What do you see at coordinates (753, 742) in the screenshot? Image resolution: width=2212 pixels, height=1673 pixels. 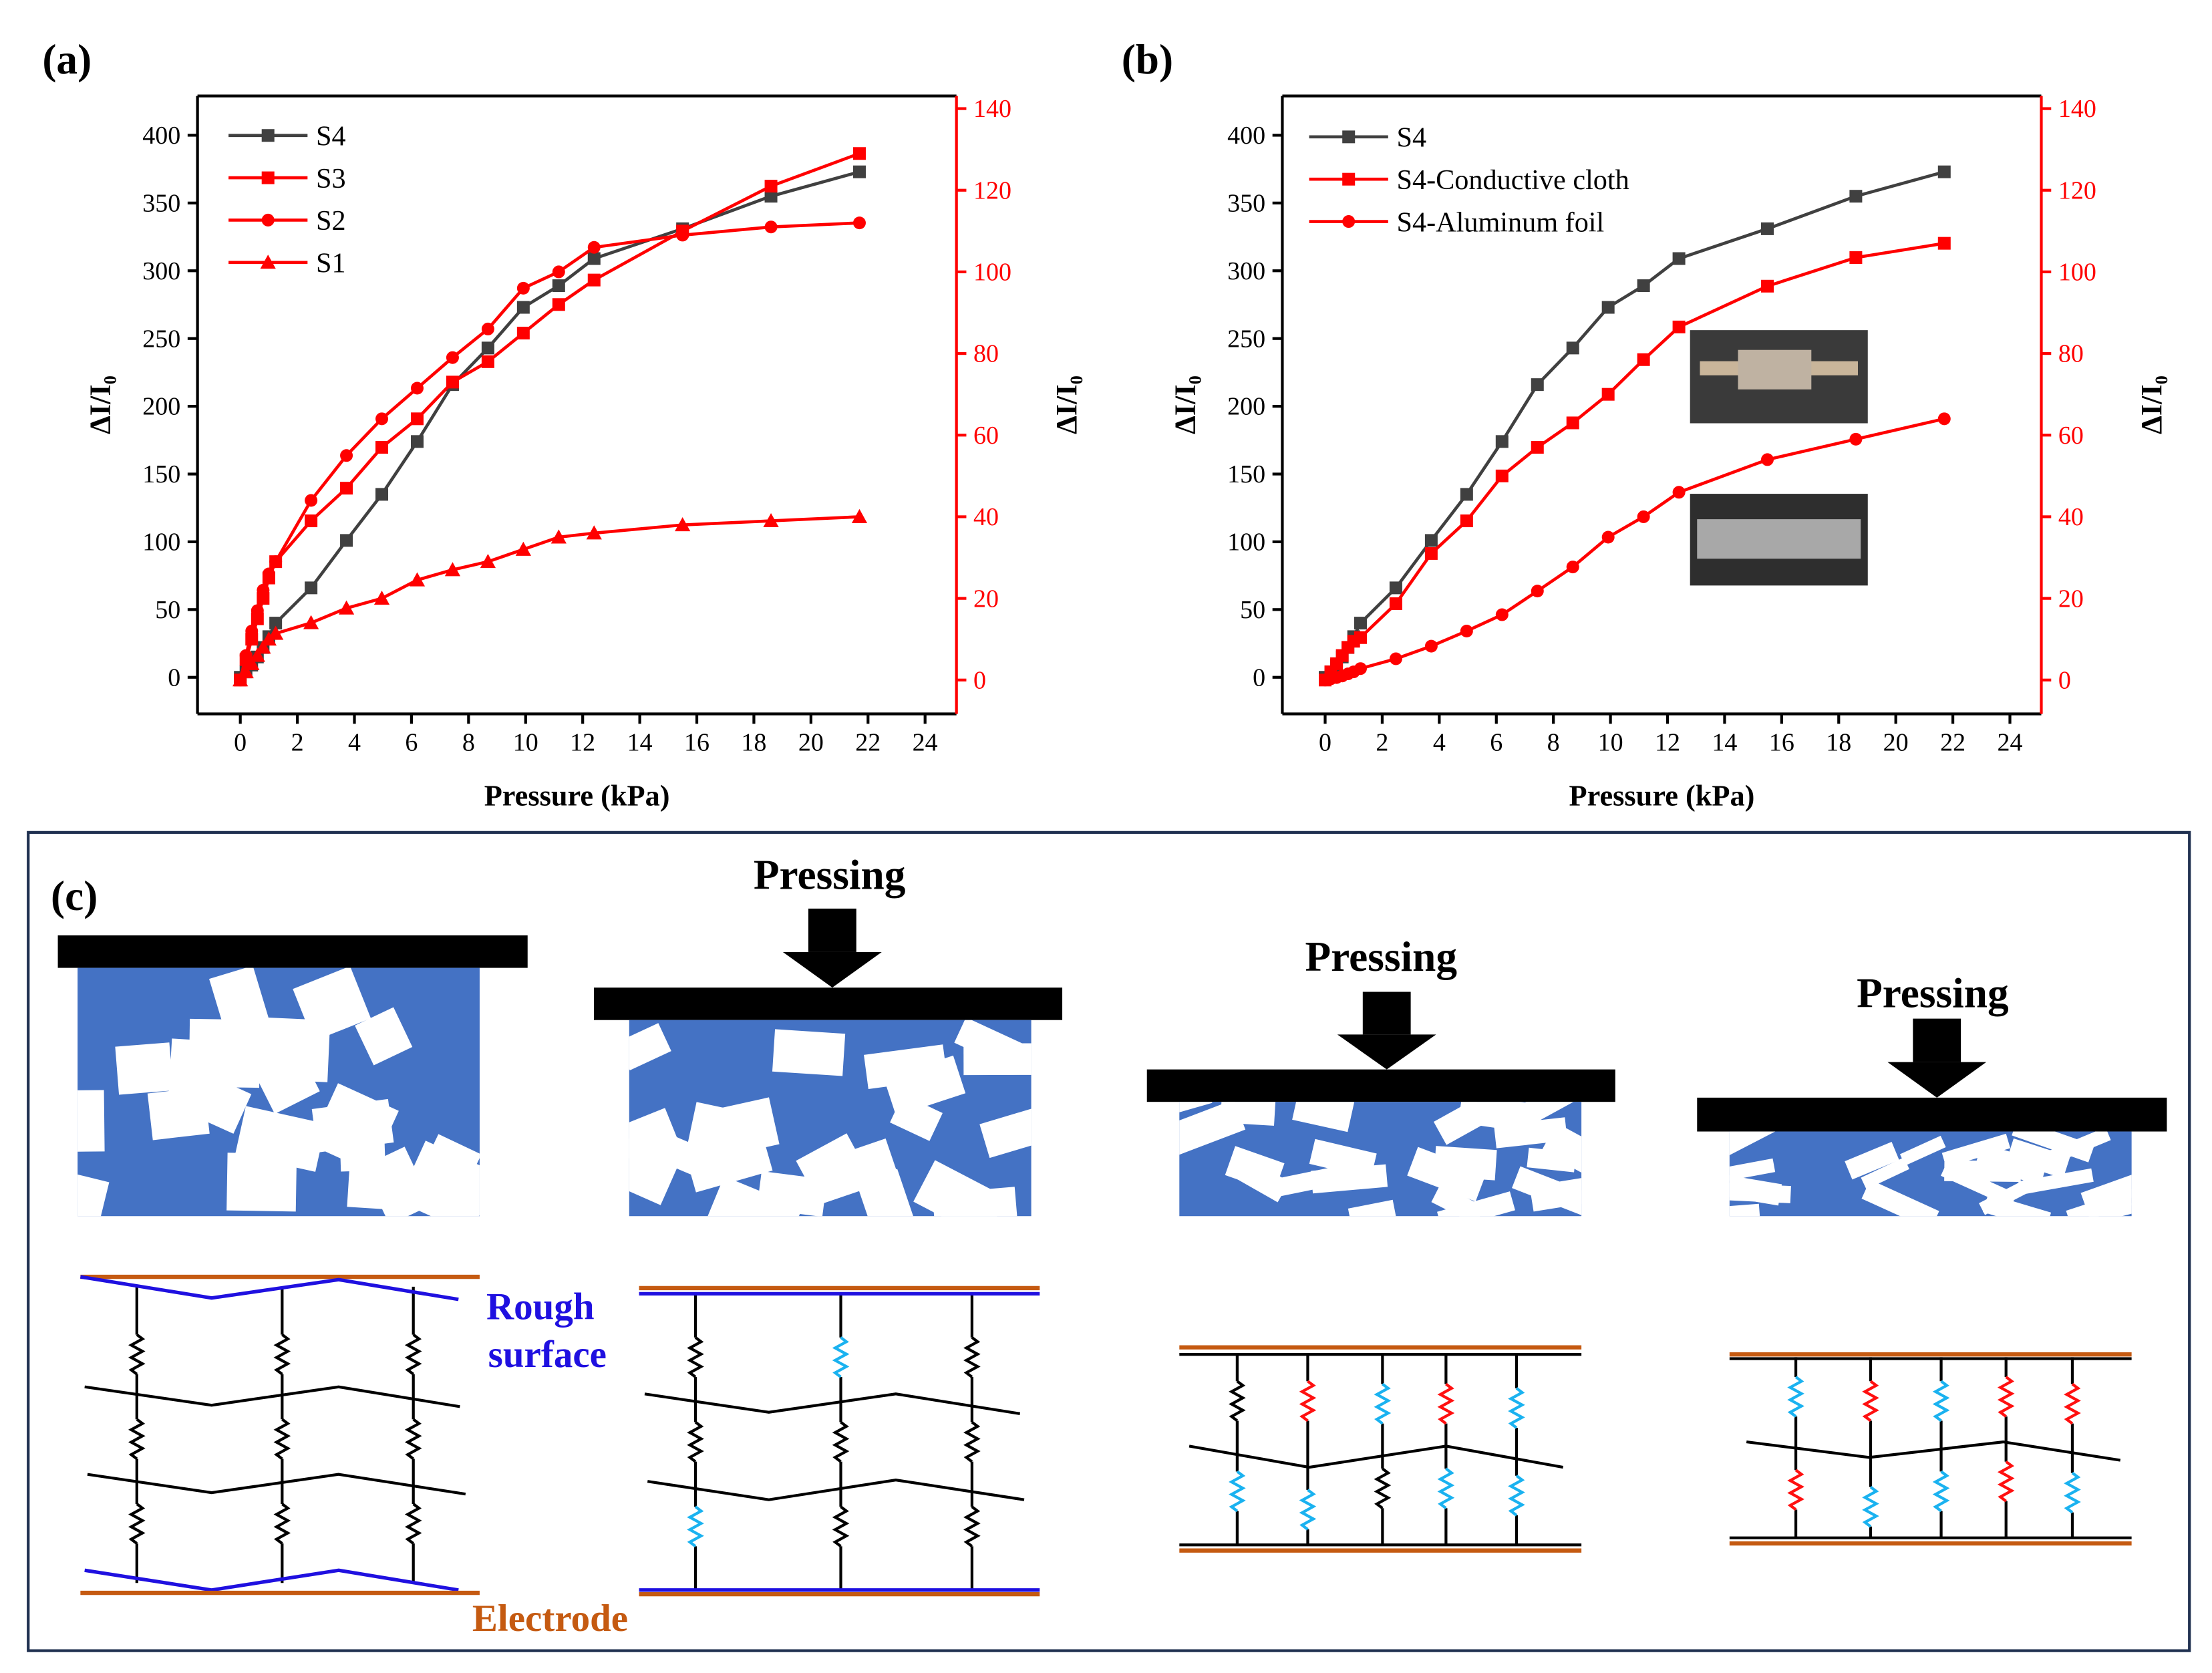 I see `x-tick-label: 18` at bounding box center [753, 742].